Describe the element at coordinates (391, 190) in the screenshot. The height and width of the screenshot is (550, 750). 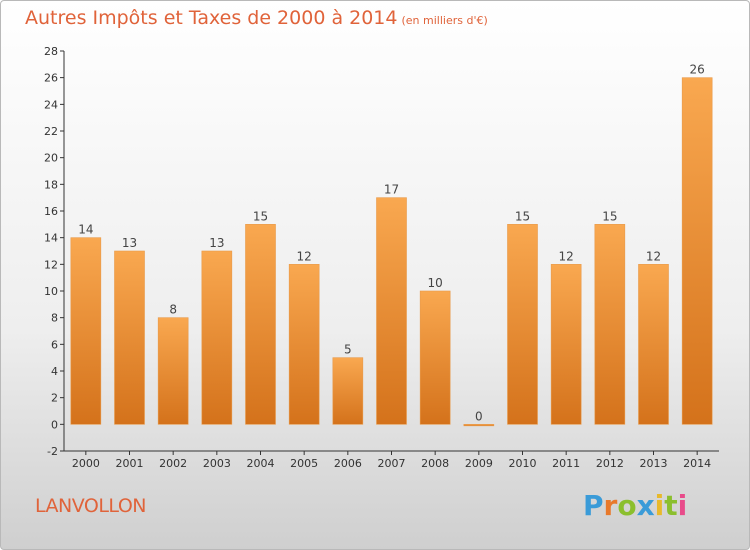
I see `data-label: 17` at that location.